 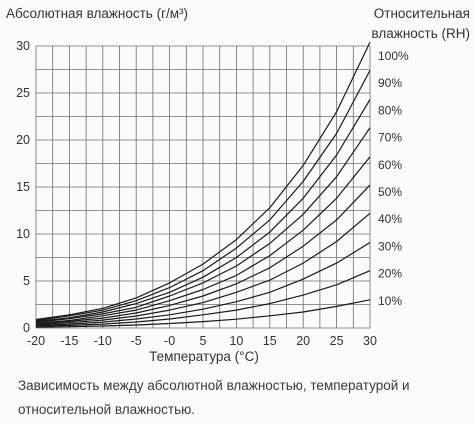 What do you see at coordinates (103, 341) in the screenshot?
I see `x-tick-label: -10` at bounding box center [103, 341].